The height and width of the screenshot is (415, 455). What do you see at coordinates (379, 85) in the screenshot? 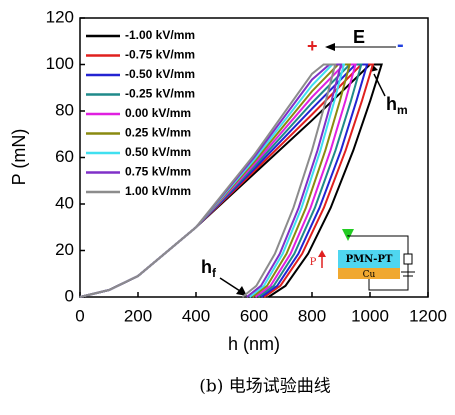
I see `hm-arrow` at bounding box center [379, 85].